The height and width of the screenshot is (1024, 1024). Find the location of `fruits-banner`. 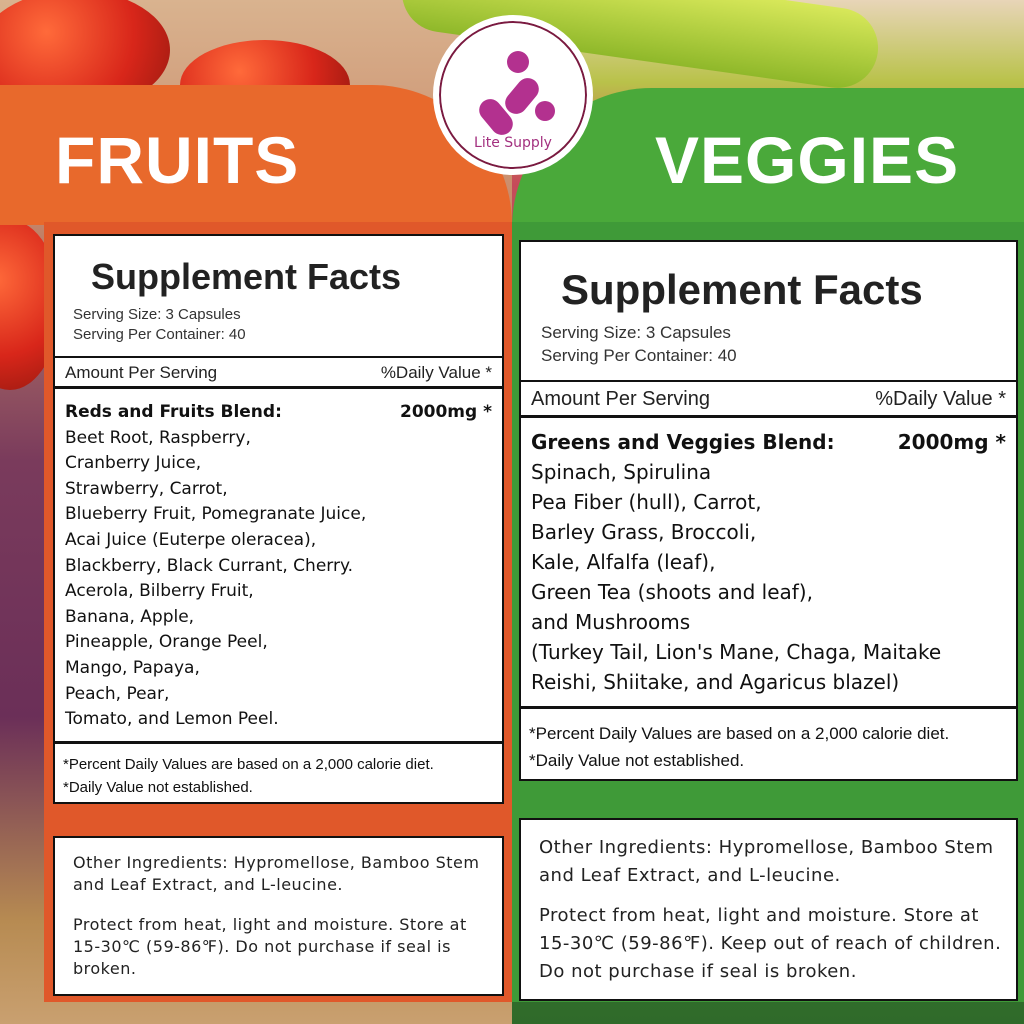

fruits-banner is located at coordinates (256, 155).